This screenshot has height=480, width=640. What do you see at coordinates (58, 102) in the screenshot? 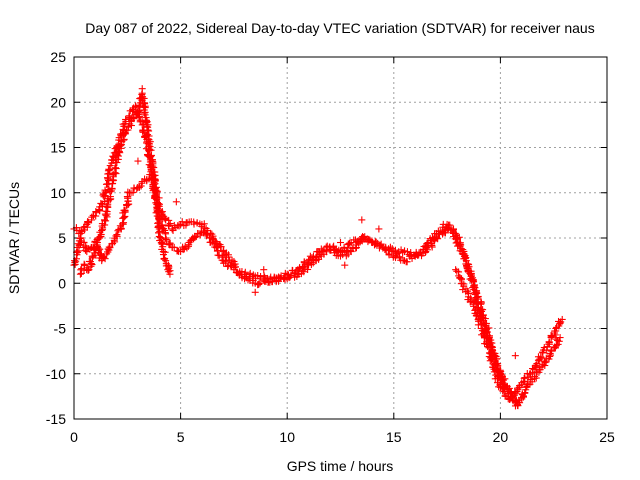
I see `y-tick-label: 20` at bounding box center [58, 102].